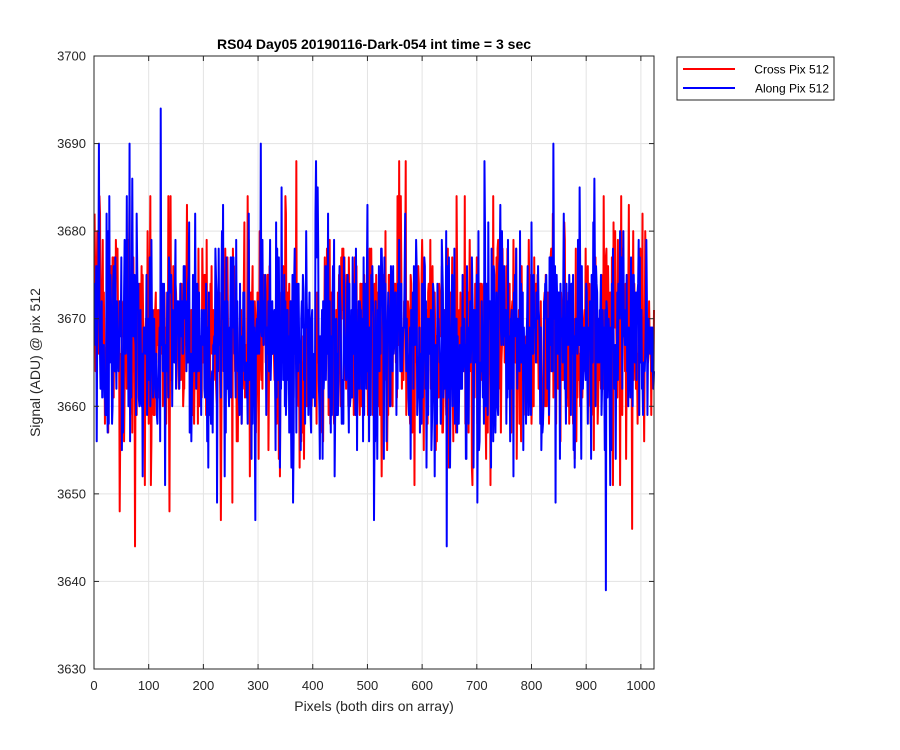 Image resolution: width=900 pixels, height=750 pixels. Describe the element at coordinates (791, 70) in the screenshot. I see `legend-label: Cross Pix 512` at that location.